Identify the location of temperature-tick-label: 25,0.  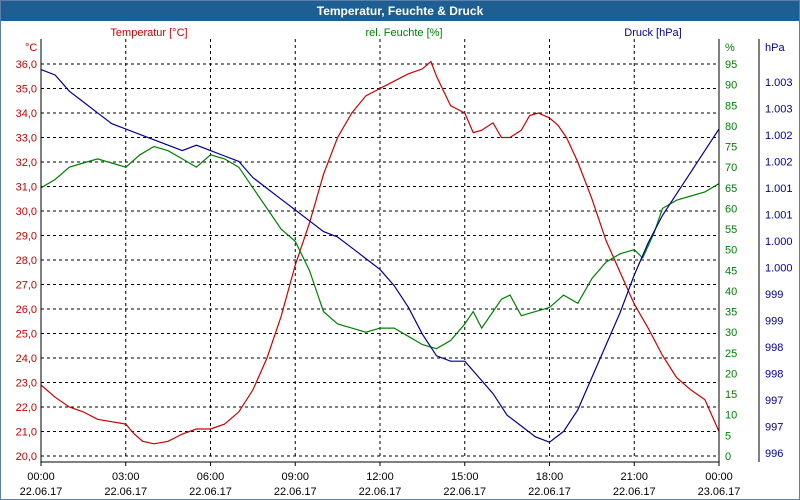
(26, 335).